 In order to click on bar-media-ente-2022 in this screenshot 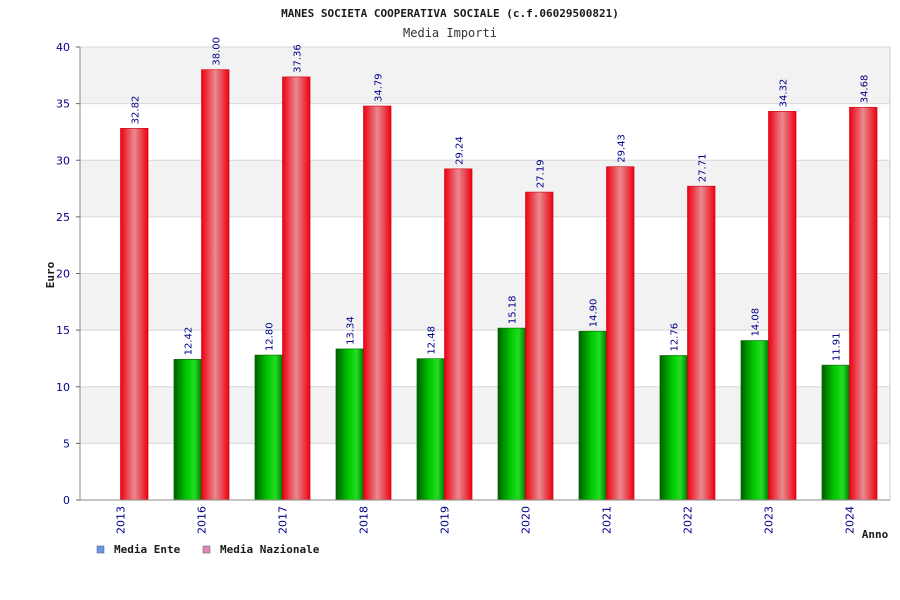, I will do `click(673, 428)`.